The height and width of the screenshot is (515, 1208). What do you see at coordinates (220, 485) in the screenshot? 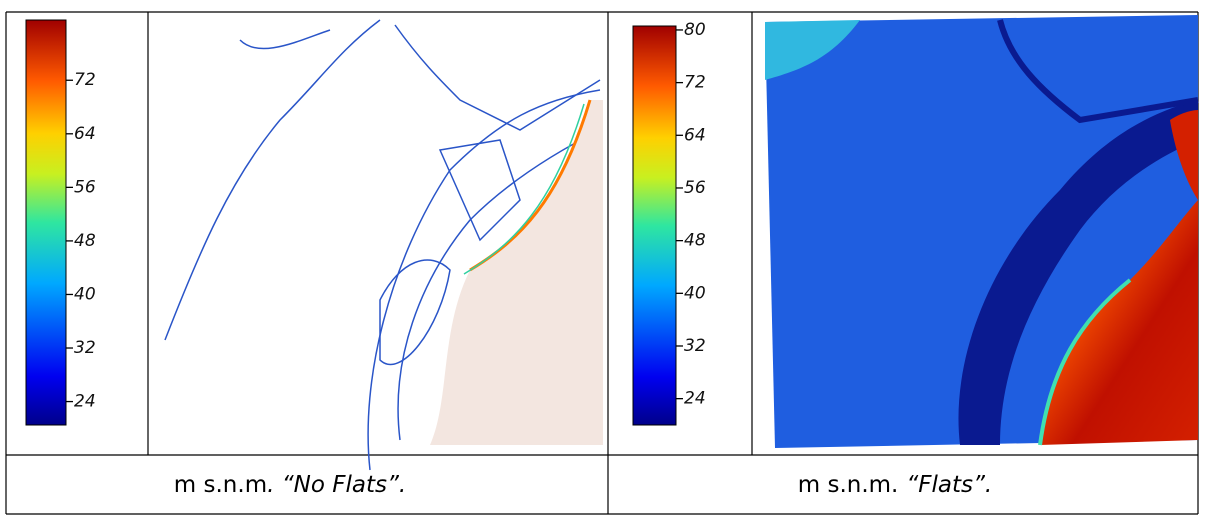
I see `caption-unit: m s.n.m` at bounding box center [220, 485].